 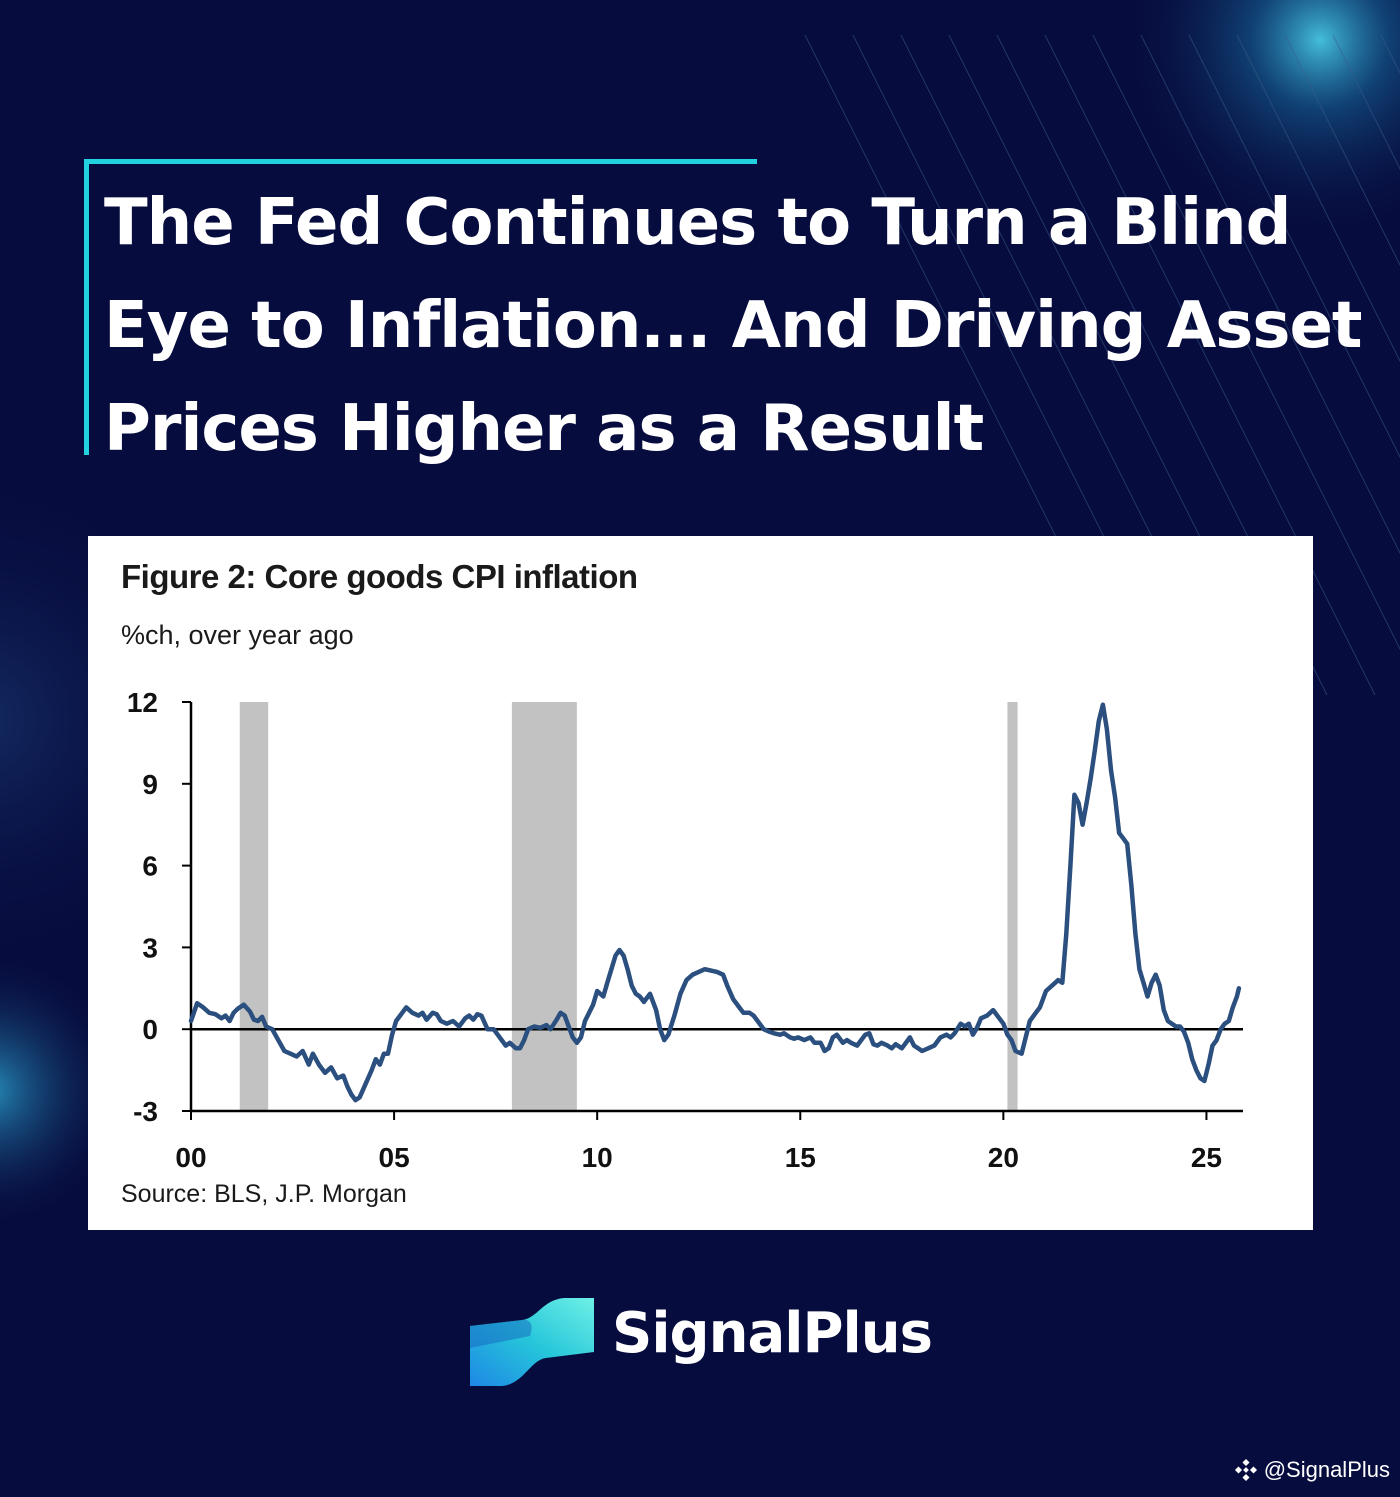 What do you see at coordinates (86, 307) in the screenshot?
I see `title-accent-rule` at bounding box center [86, 307].